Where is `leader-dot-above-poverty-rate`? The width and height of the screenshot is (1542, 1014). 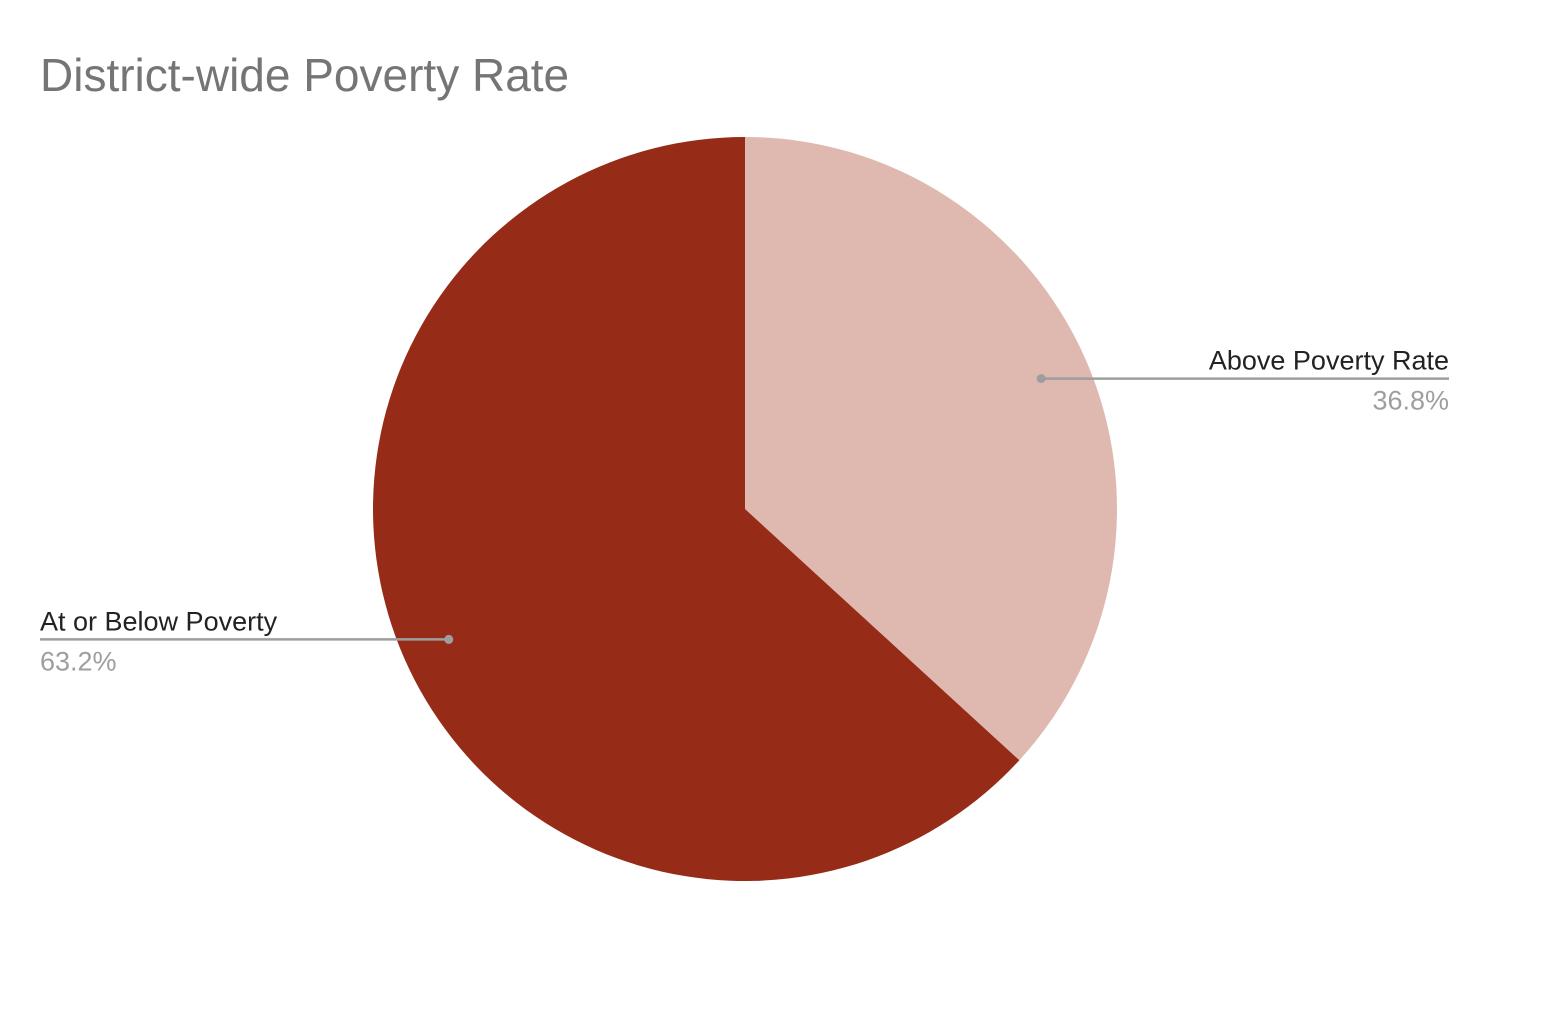 leader-dot-above-poverty-rate is located at coordinates (1041, 379).